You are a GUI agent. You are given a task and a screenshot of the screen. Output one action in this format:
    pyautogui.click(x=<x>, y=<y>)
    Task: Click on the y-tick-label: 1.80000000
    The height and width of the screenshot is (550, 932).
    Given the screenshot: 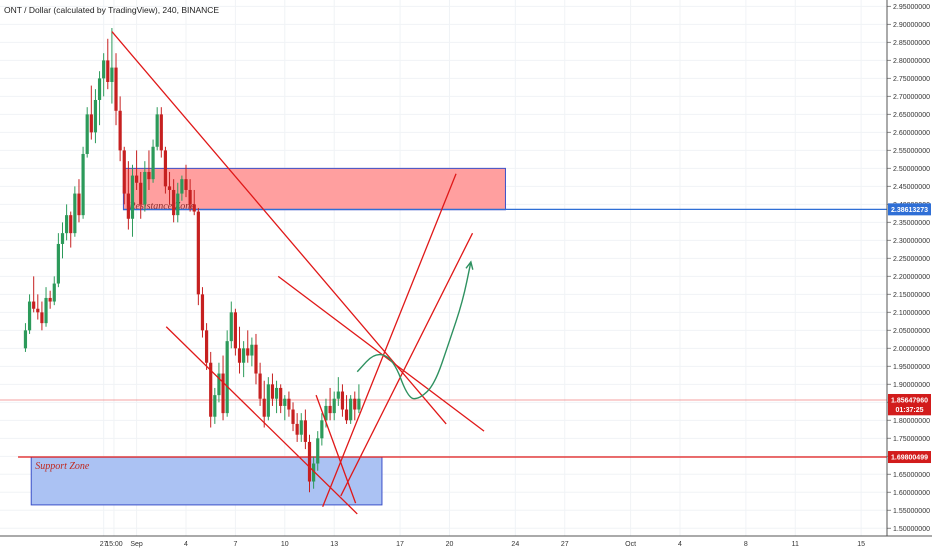 What is the action you would take?
    pyautogui.click(x=911, y=421)
    